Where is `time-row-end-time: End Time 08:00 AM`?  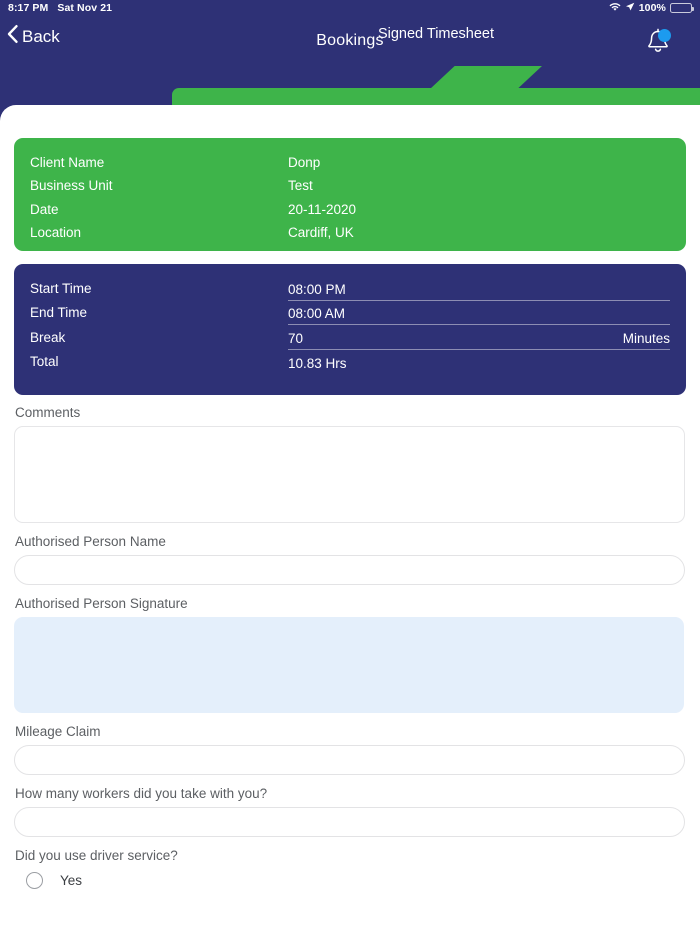 time-row-end-time: End Time 08:00 AM is located at coordinates (350, 313).